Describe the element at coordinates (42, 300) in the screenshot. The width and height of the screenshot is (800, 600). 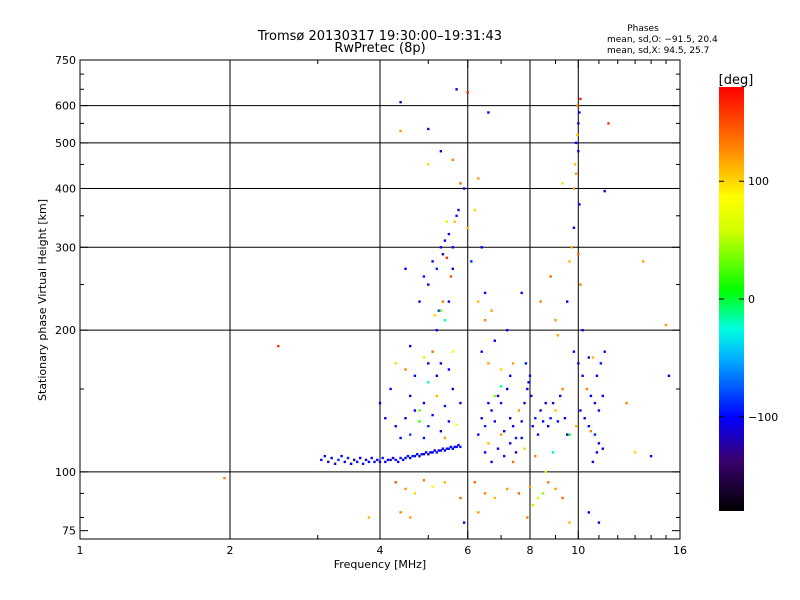
I see `y-axis-label: Stationary phase Virtual Height [km]` at that location.